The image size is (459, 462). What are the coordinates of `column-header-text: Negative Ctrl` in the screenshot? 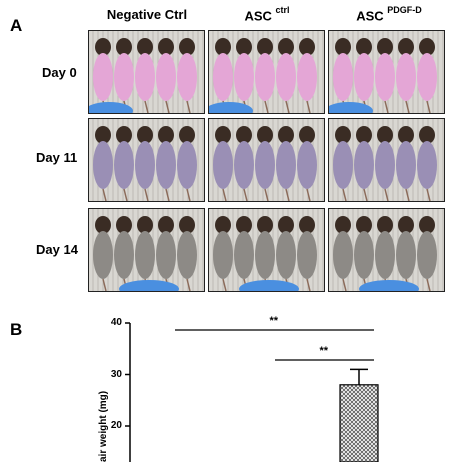 It's located at (147, 14).